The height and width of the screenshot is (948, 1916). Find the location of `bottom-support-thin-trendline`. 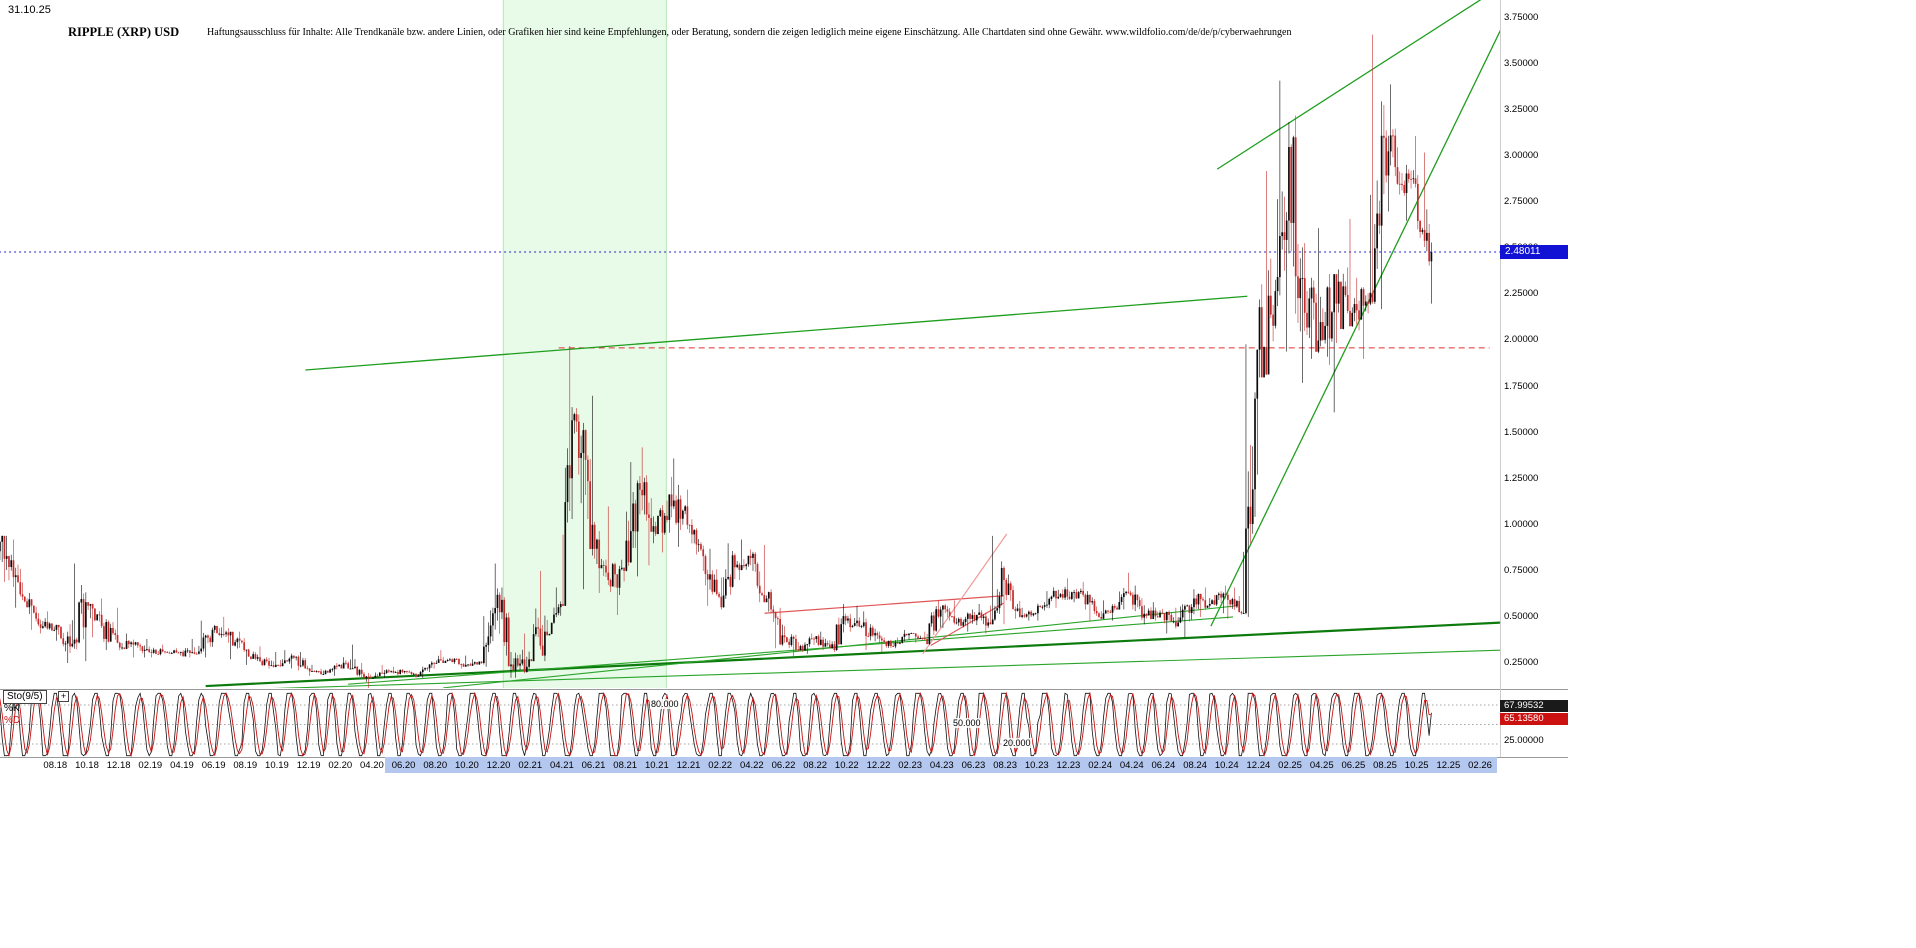

bottom-support-thin-trendline is located at coordinates (886, 668).